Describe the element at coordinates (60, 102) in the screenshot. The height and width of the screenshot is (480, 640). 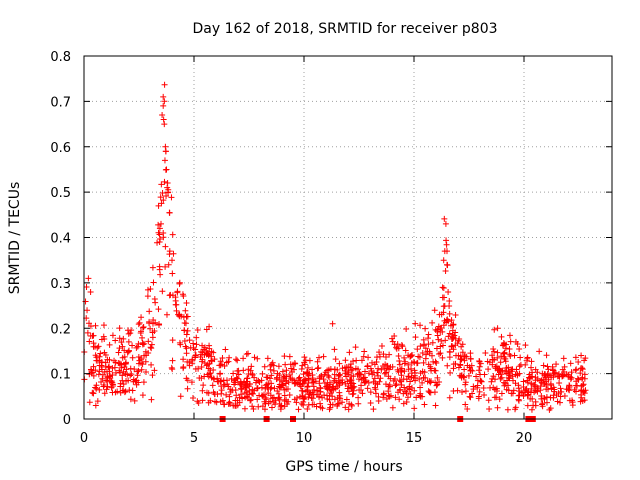
I see `y-tick-label: 0.7` at that location.